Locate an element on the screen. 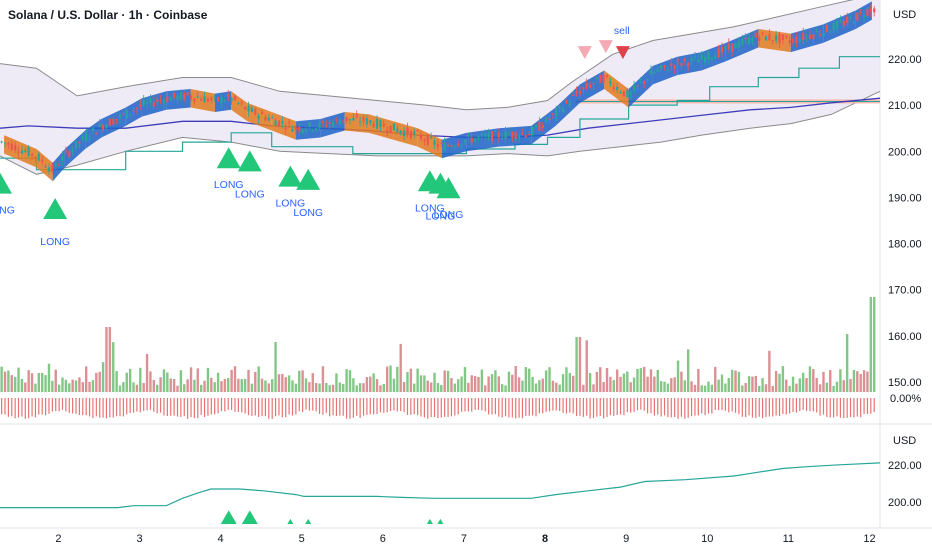 The image size is (932, 550). time-tick-label: 4 is located at coordinates (221, 539).